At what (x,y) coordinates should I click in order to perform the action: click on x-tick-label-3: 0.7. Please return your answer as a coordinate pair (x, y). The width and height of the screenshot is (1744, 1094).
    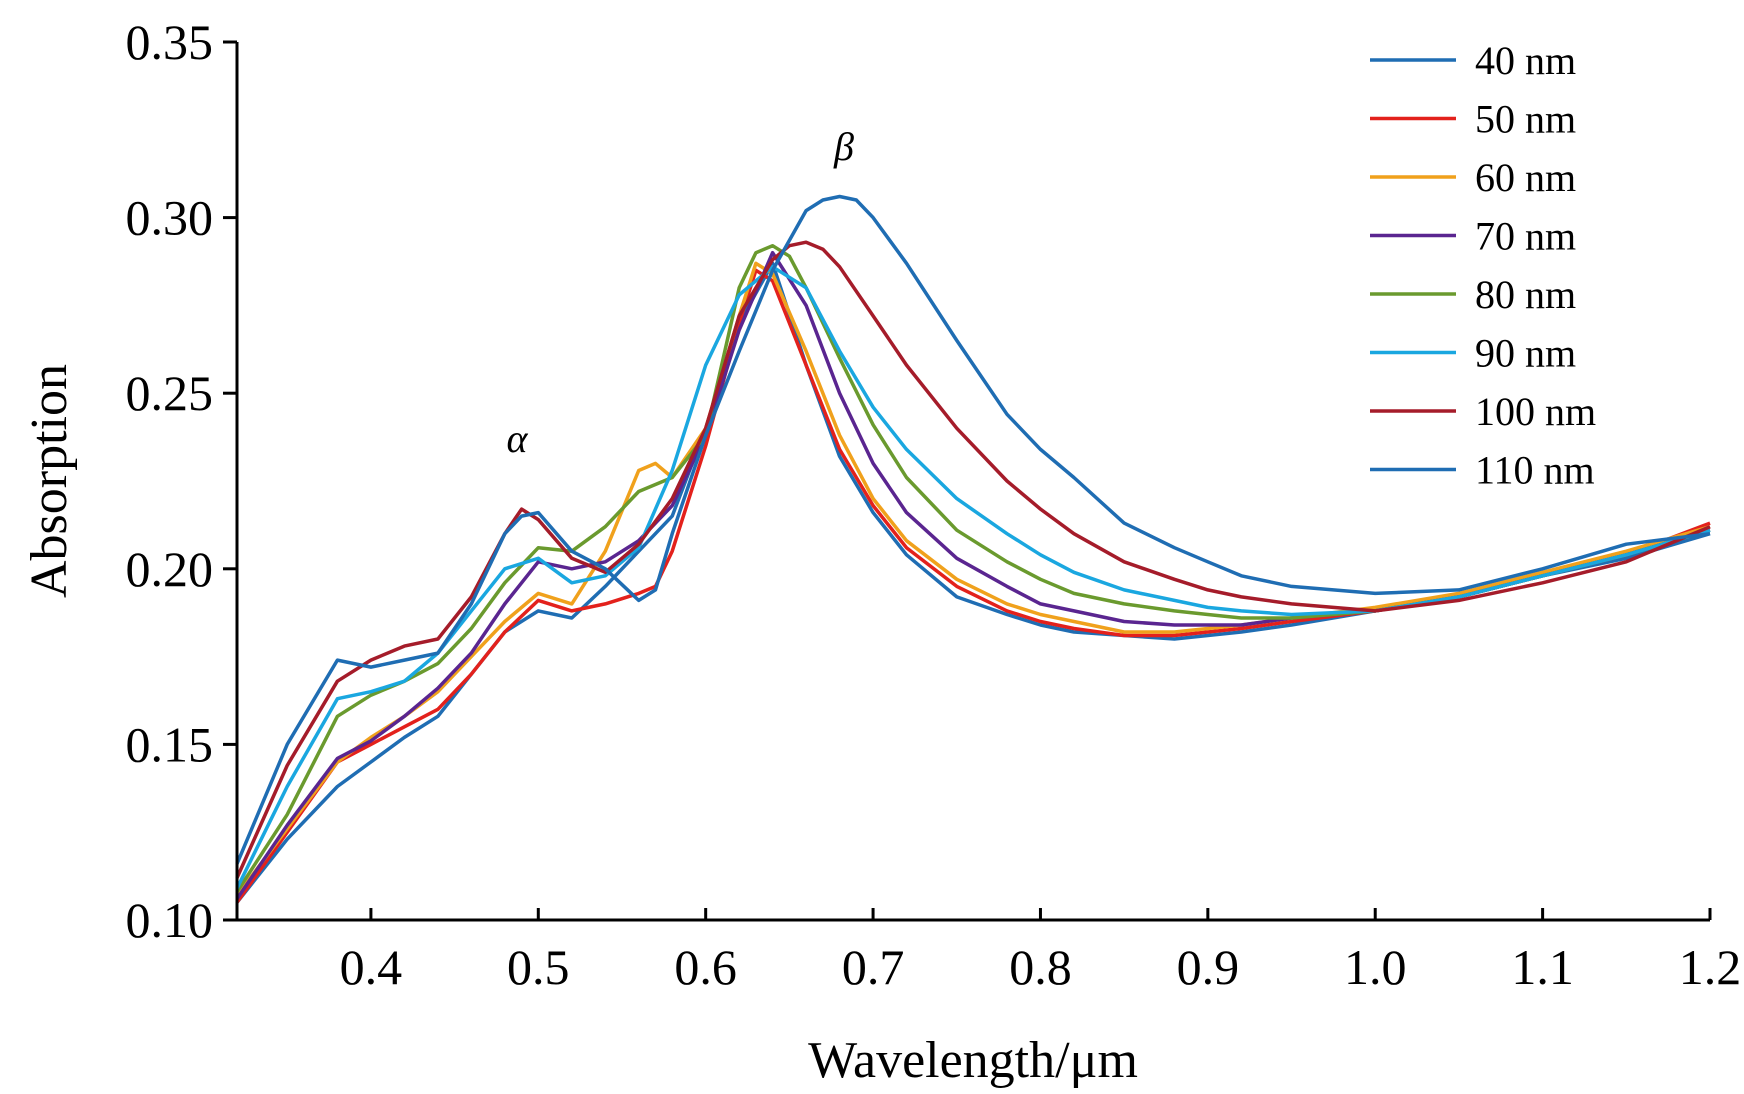
    Looking at the image, I should click on (873, 967).